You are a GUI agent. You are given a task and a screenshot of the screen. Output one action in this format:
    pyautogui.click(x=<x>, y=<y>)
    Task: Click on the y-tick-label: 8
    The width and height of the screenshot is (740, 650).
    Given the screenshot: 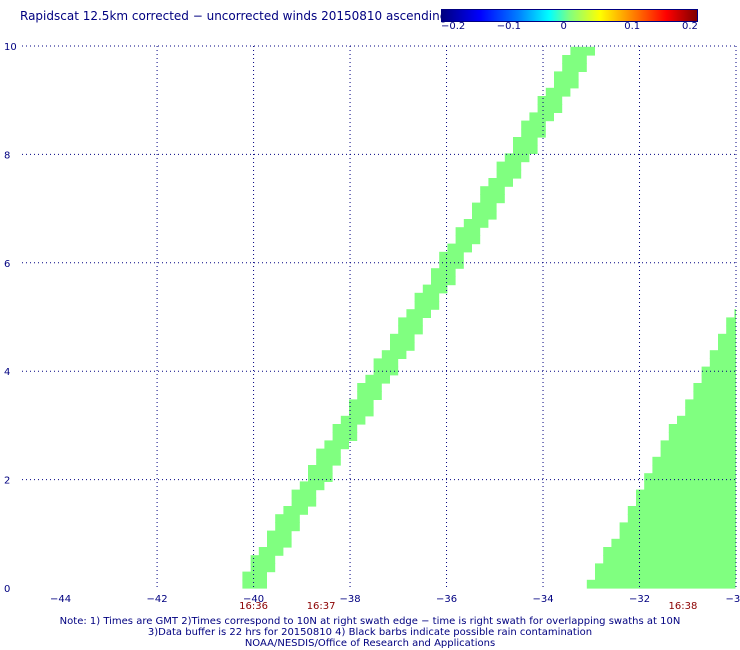 What is the action you would take?
    pyautogui.click(x=7, y=155)
    